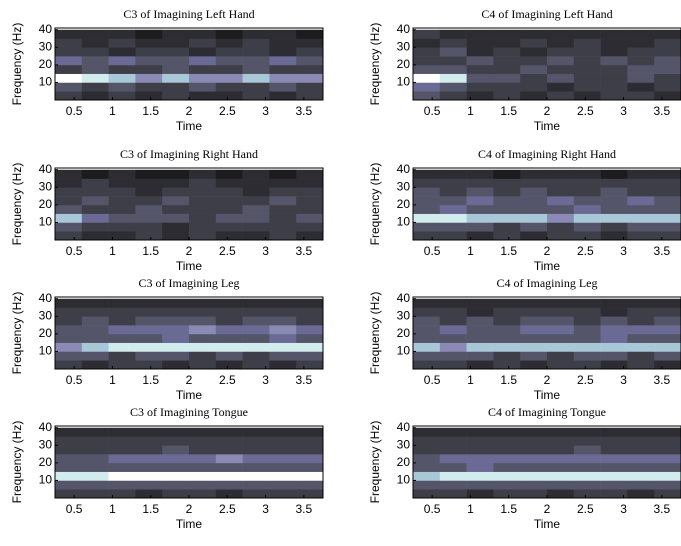 This screenshot has width=681, height=546. What do you see at coordinates (547, 154) in the screenshot?
I see `chart-title: C4 of Imagining Right Hand` at bounding box center [547, 154].